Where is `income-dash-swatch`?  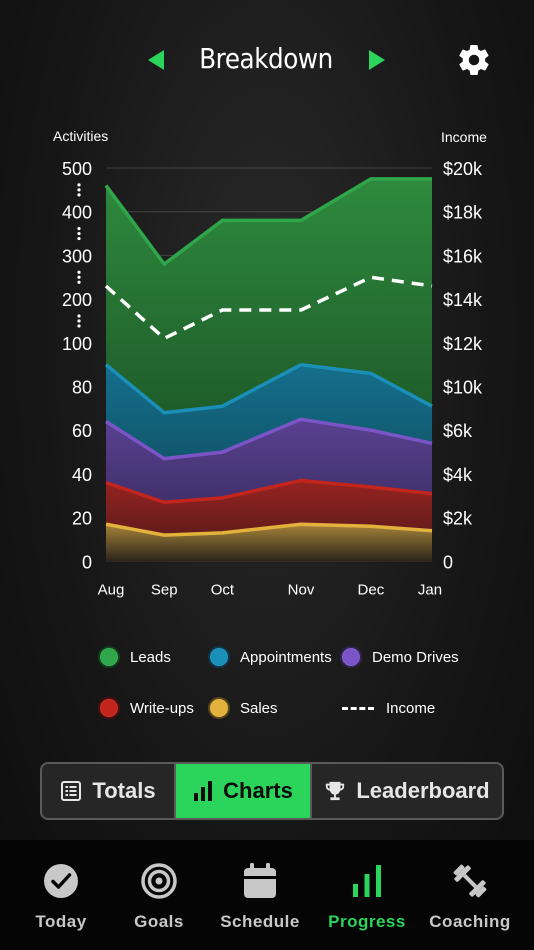 income-dash-swatch is located at coordinates (358, 708).